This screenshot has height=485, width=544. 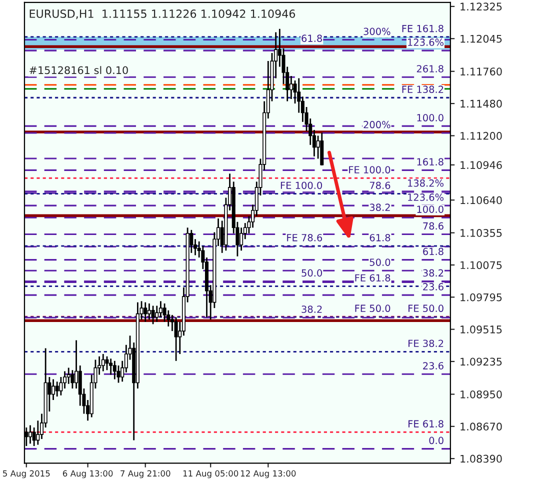 What do you see at coordinates (423, 90) in the screenshot?
I see `annotation: FE 138.2` at bounding box center [423, 90].